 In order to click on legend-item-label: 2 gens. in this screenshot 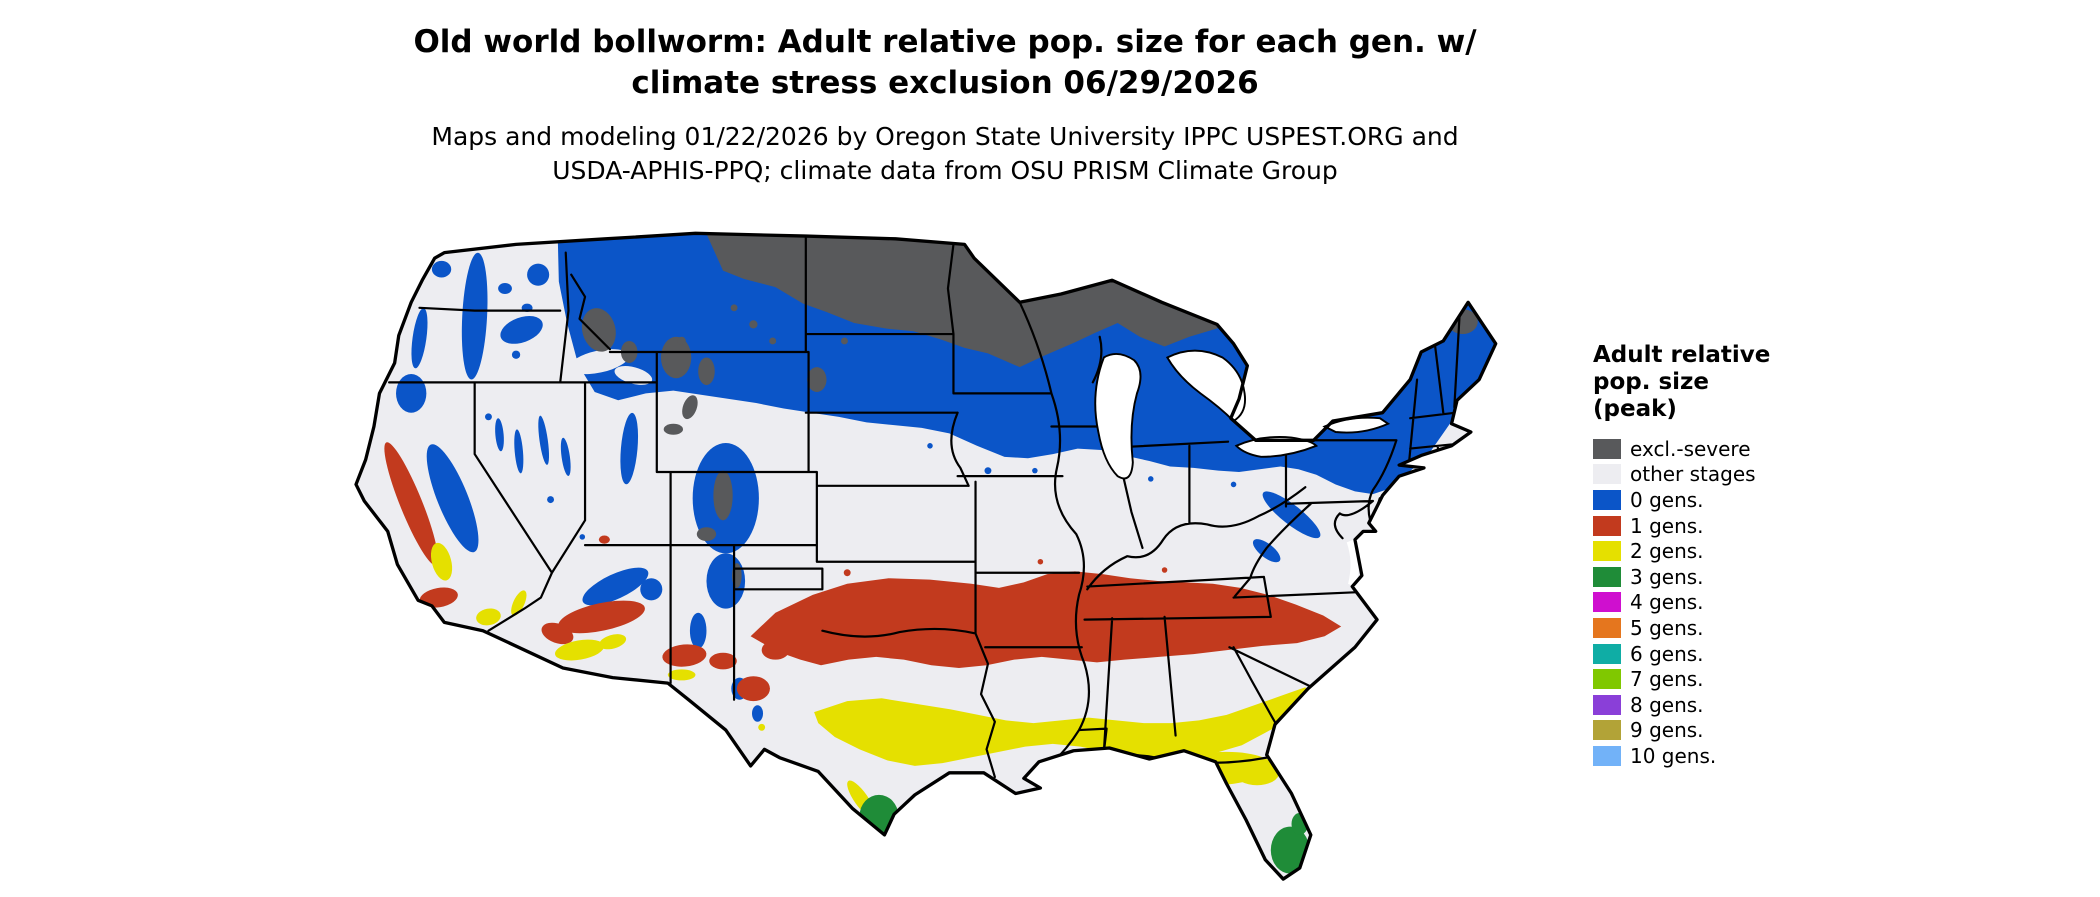, I will do `click(1667, 551)`.